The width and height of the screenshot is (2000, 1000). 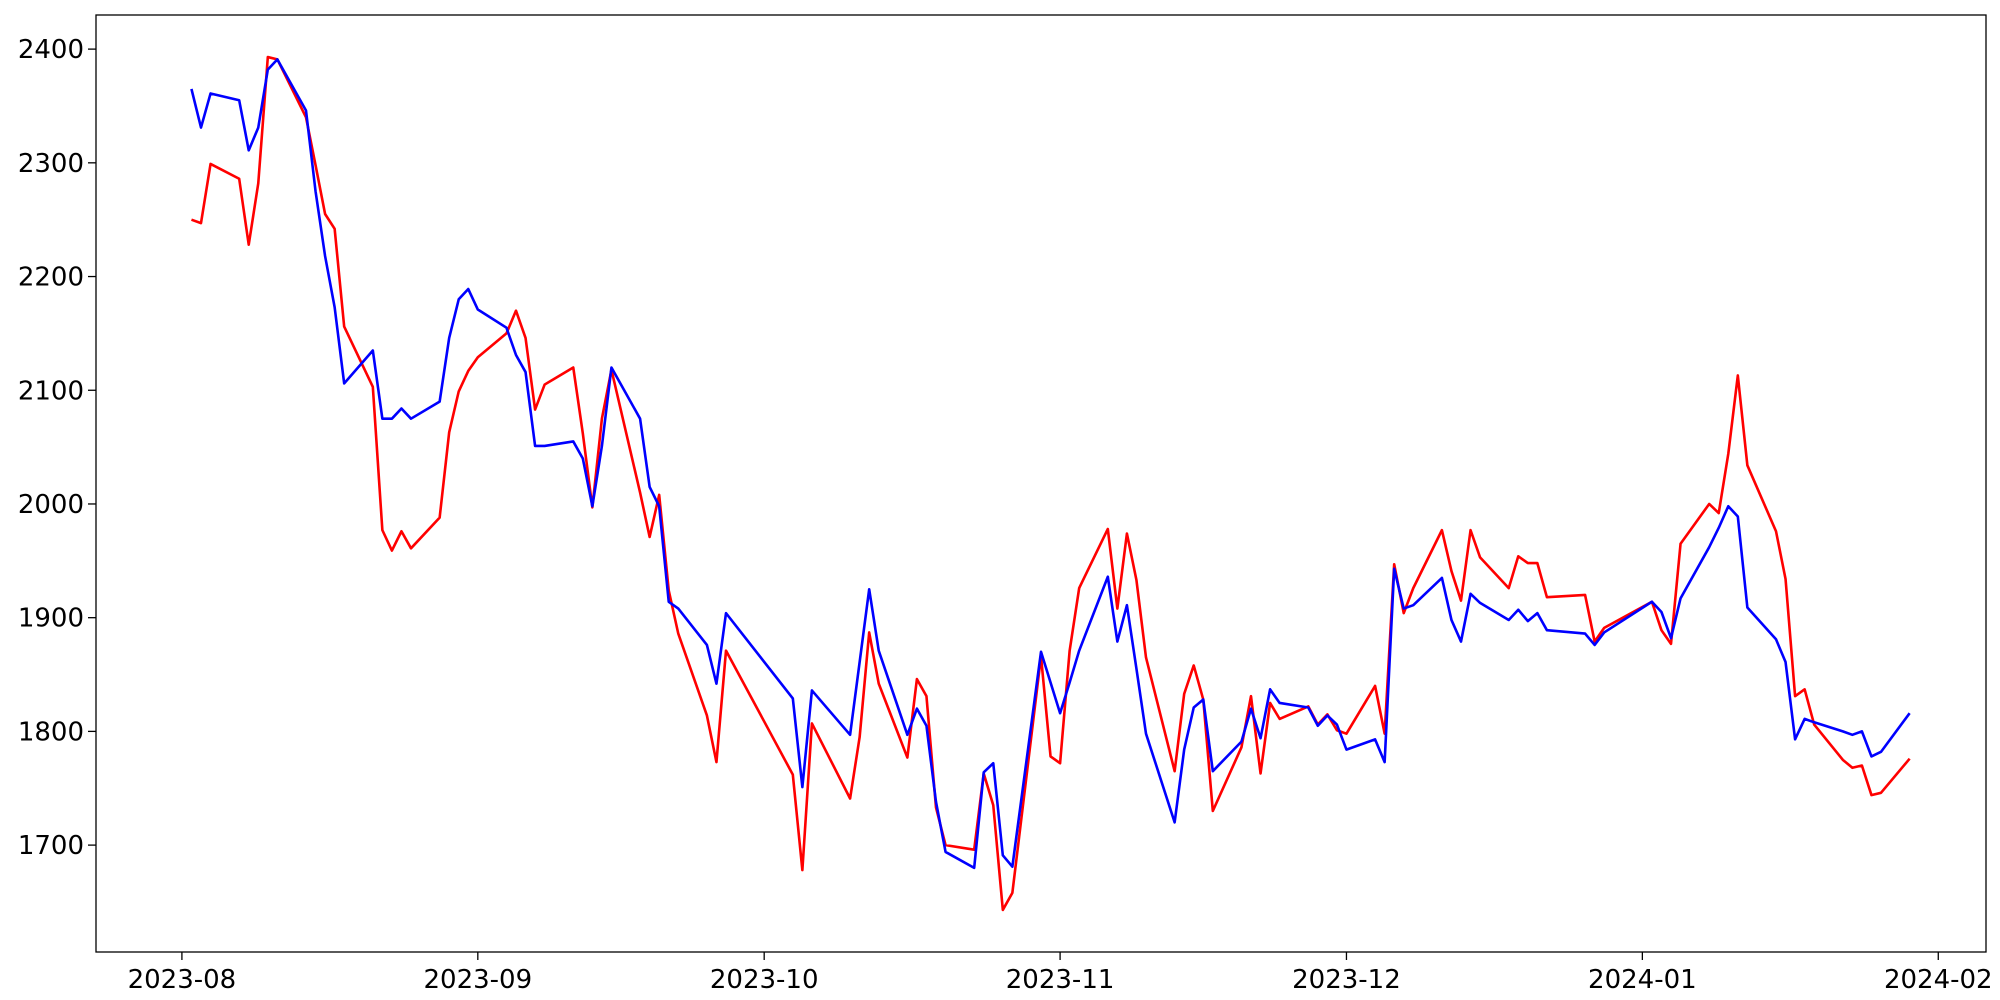 I want to click on y-tick-label: 1900, so click(x=51, y=619).